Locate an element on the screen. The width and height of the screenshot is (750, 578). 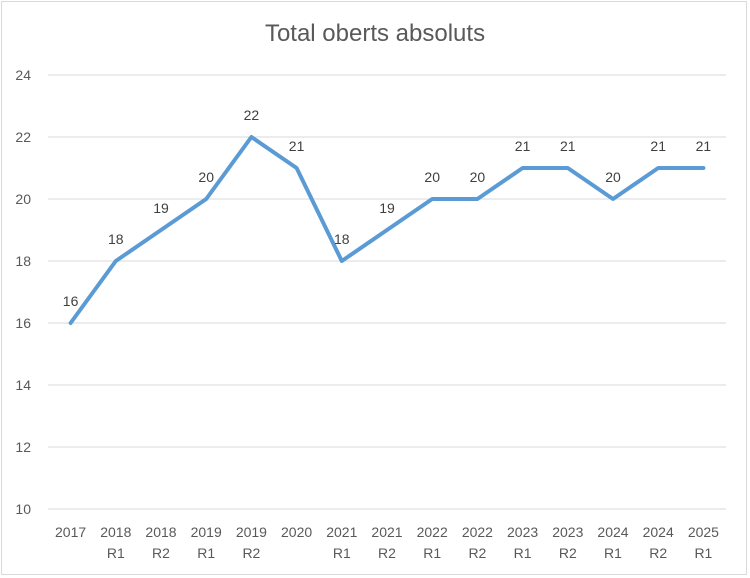
x-tick-label: 2021 R1 is located at coordinates (341, 542).